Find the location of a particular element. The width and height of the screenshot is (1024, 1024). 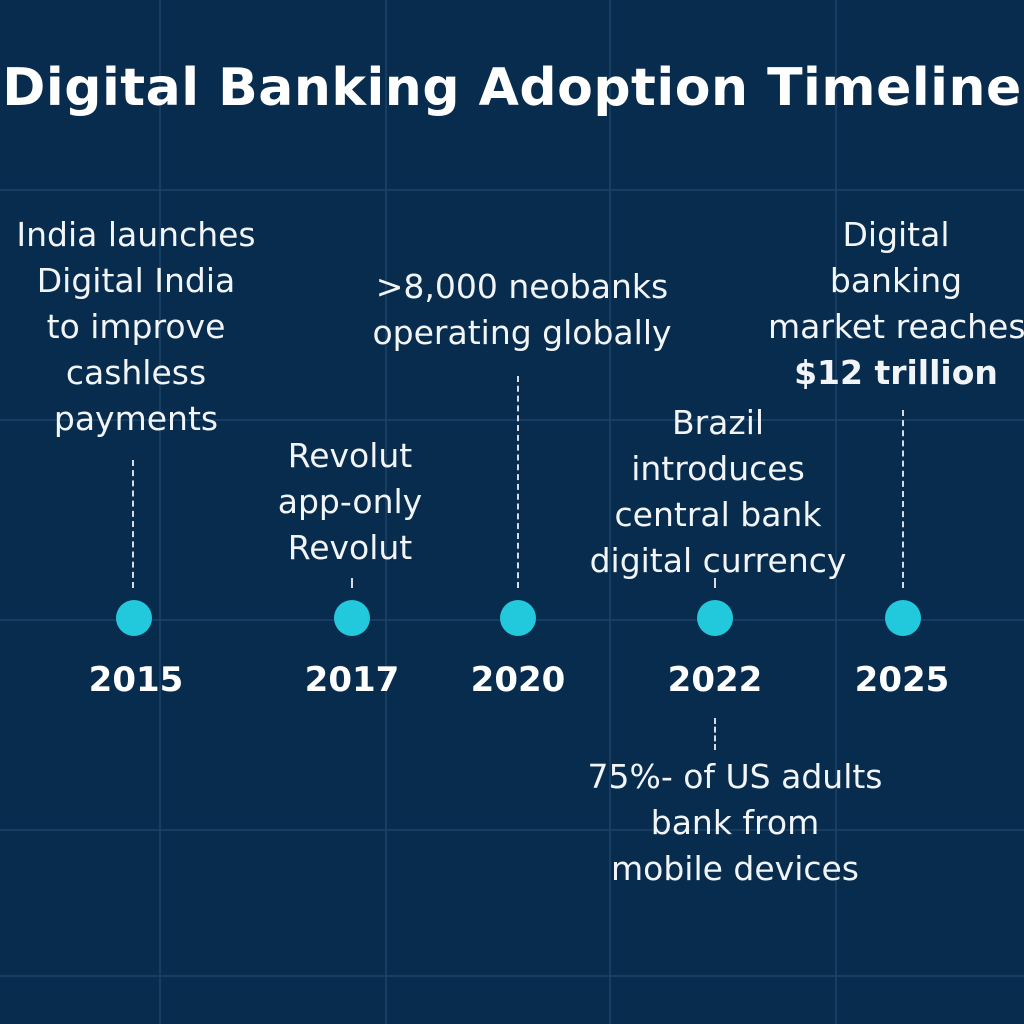

event-2017-line-2: app-only is located at coordinates (350, 501).